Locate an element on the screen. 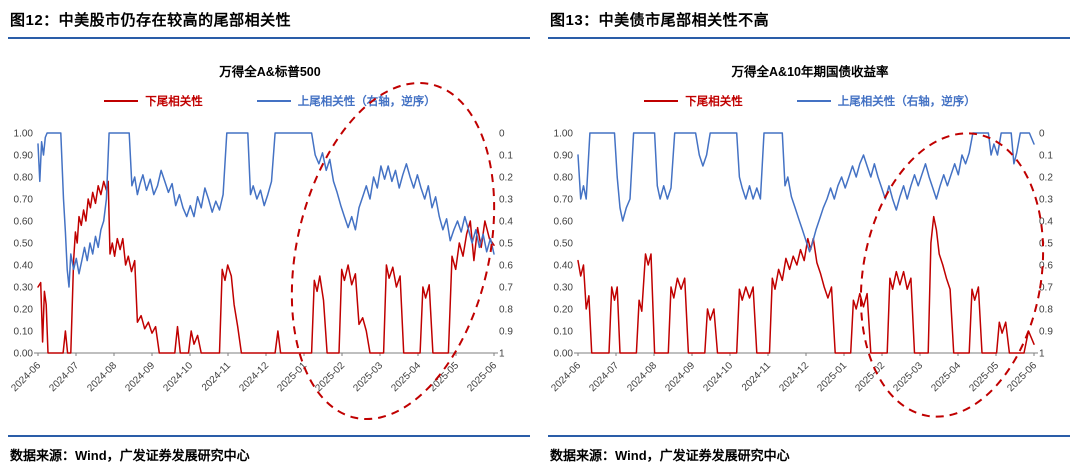  chart-subtitle: 万得全A&10年期国债收益率 is located at coordinates (810, 72).